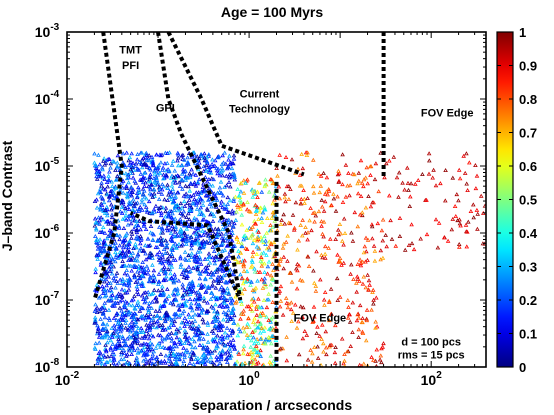 The image size is (554, 415). Describe the element at coordinates (47, 299) in the screenshot. I see `tick-label: 10-7` at that location.